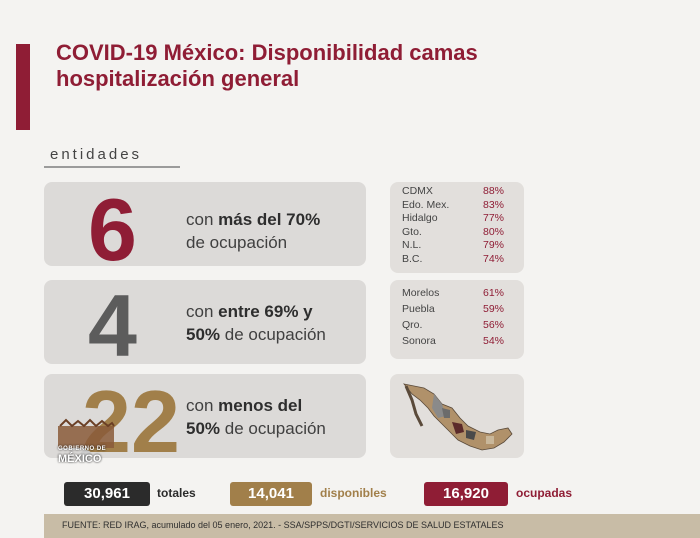  What do you see at coordinates (86, 440) in the screenshot?
I see `gobierno-de-mexico-logo` at bounding box center [86, 440].